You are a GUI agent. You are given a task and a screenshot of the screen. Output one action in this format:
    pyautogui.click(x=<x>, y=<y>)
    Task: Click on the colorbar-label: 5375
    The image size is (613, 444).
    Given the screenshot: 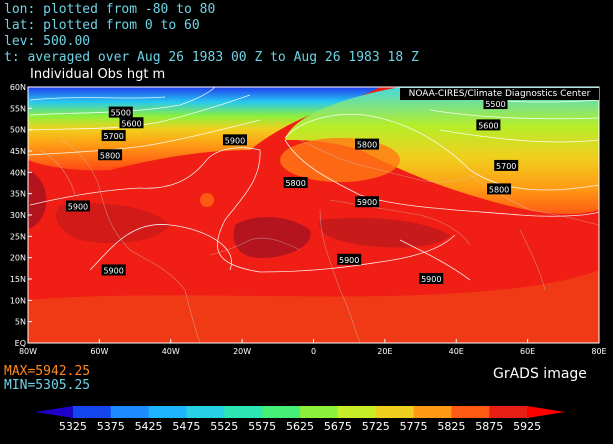 What is the action you would take?
    pyautogui.click(x=110, y=426)
    